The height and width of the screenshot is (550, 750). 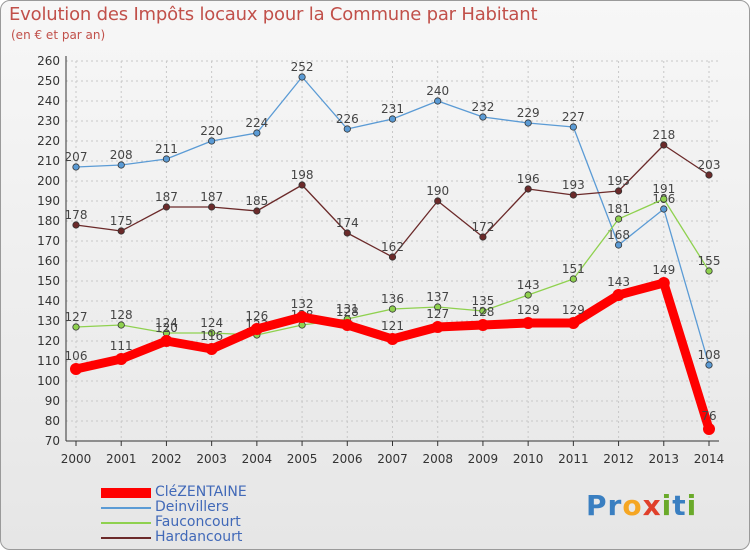 What do you see at coordinates (76, 317) in the screenshot?
I see `data-label: 127` at bounding box center [76, 317].